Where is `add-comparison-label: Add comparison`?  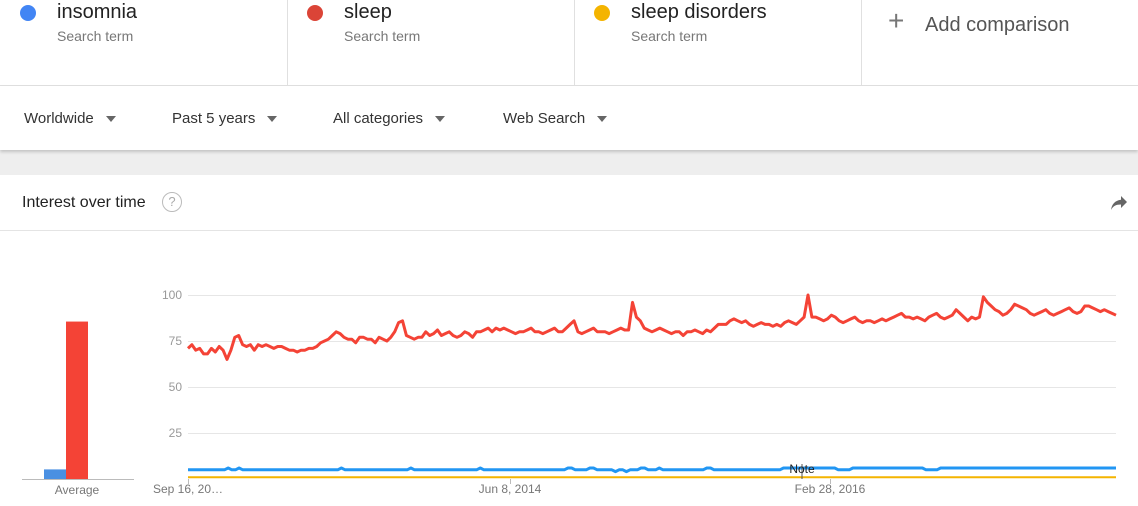
add-comparison-label: Add comparison is located at coordinates (997, 25).